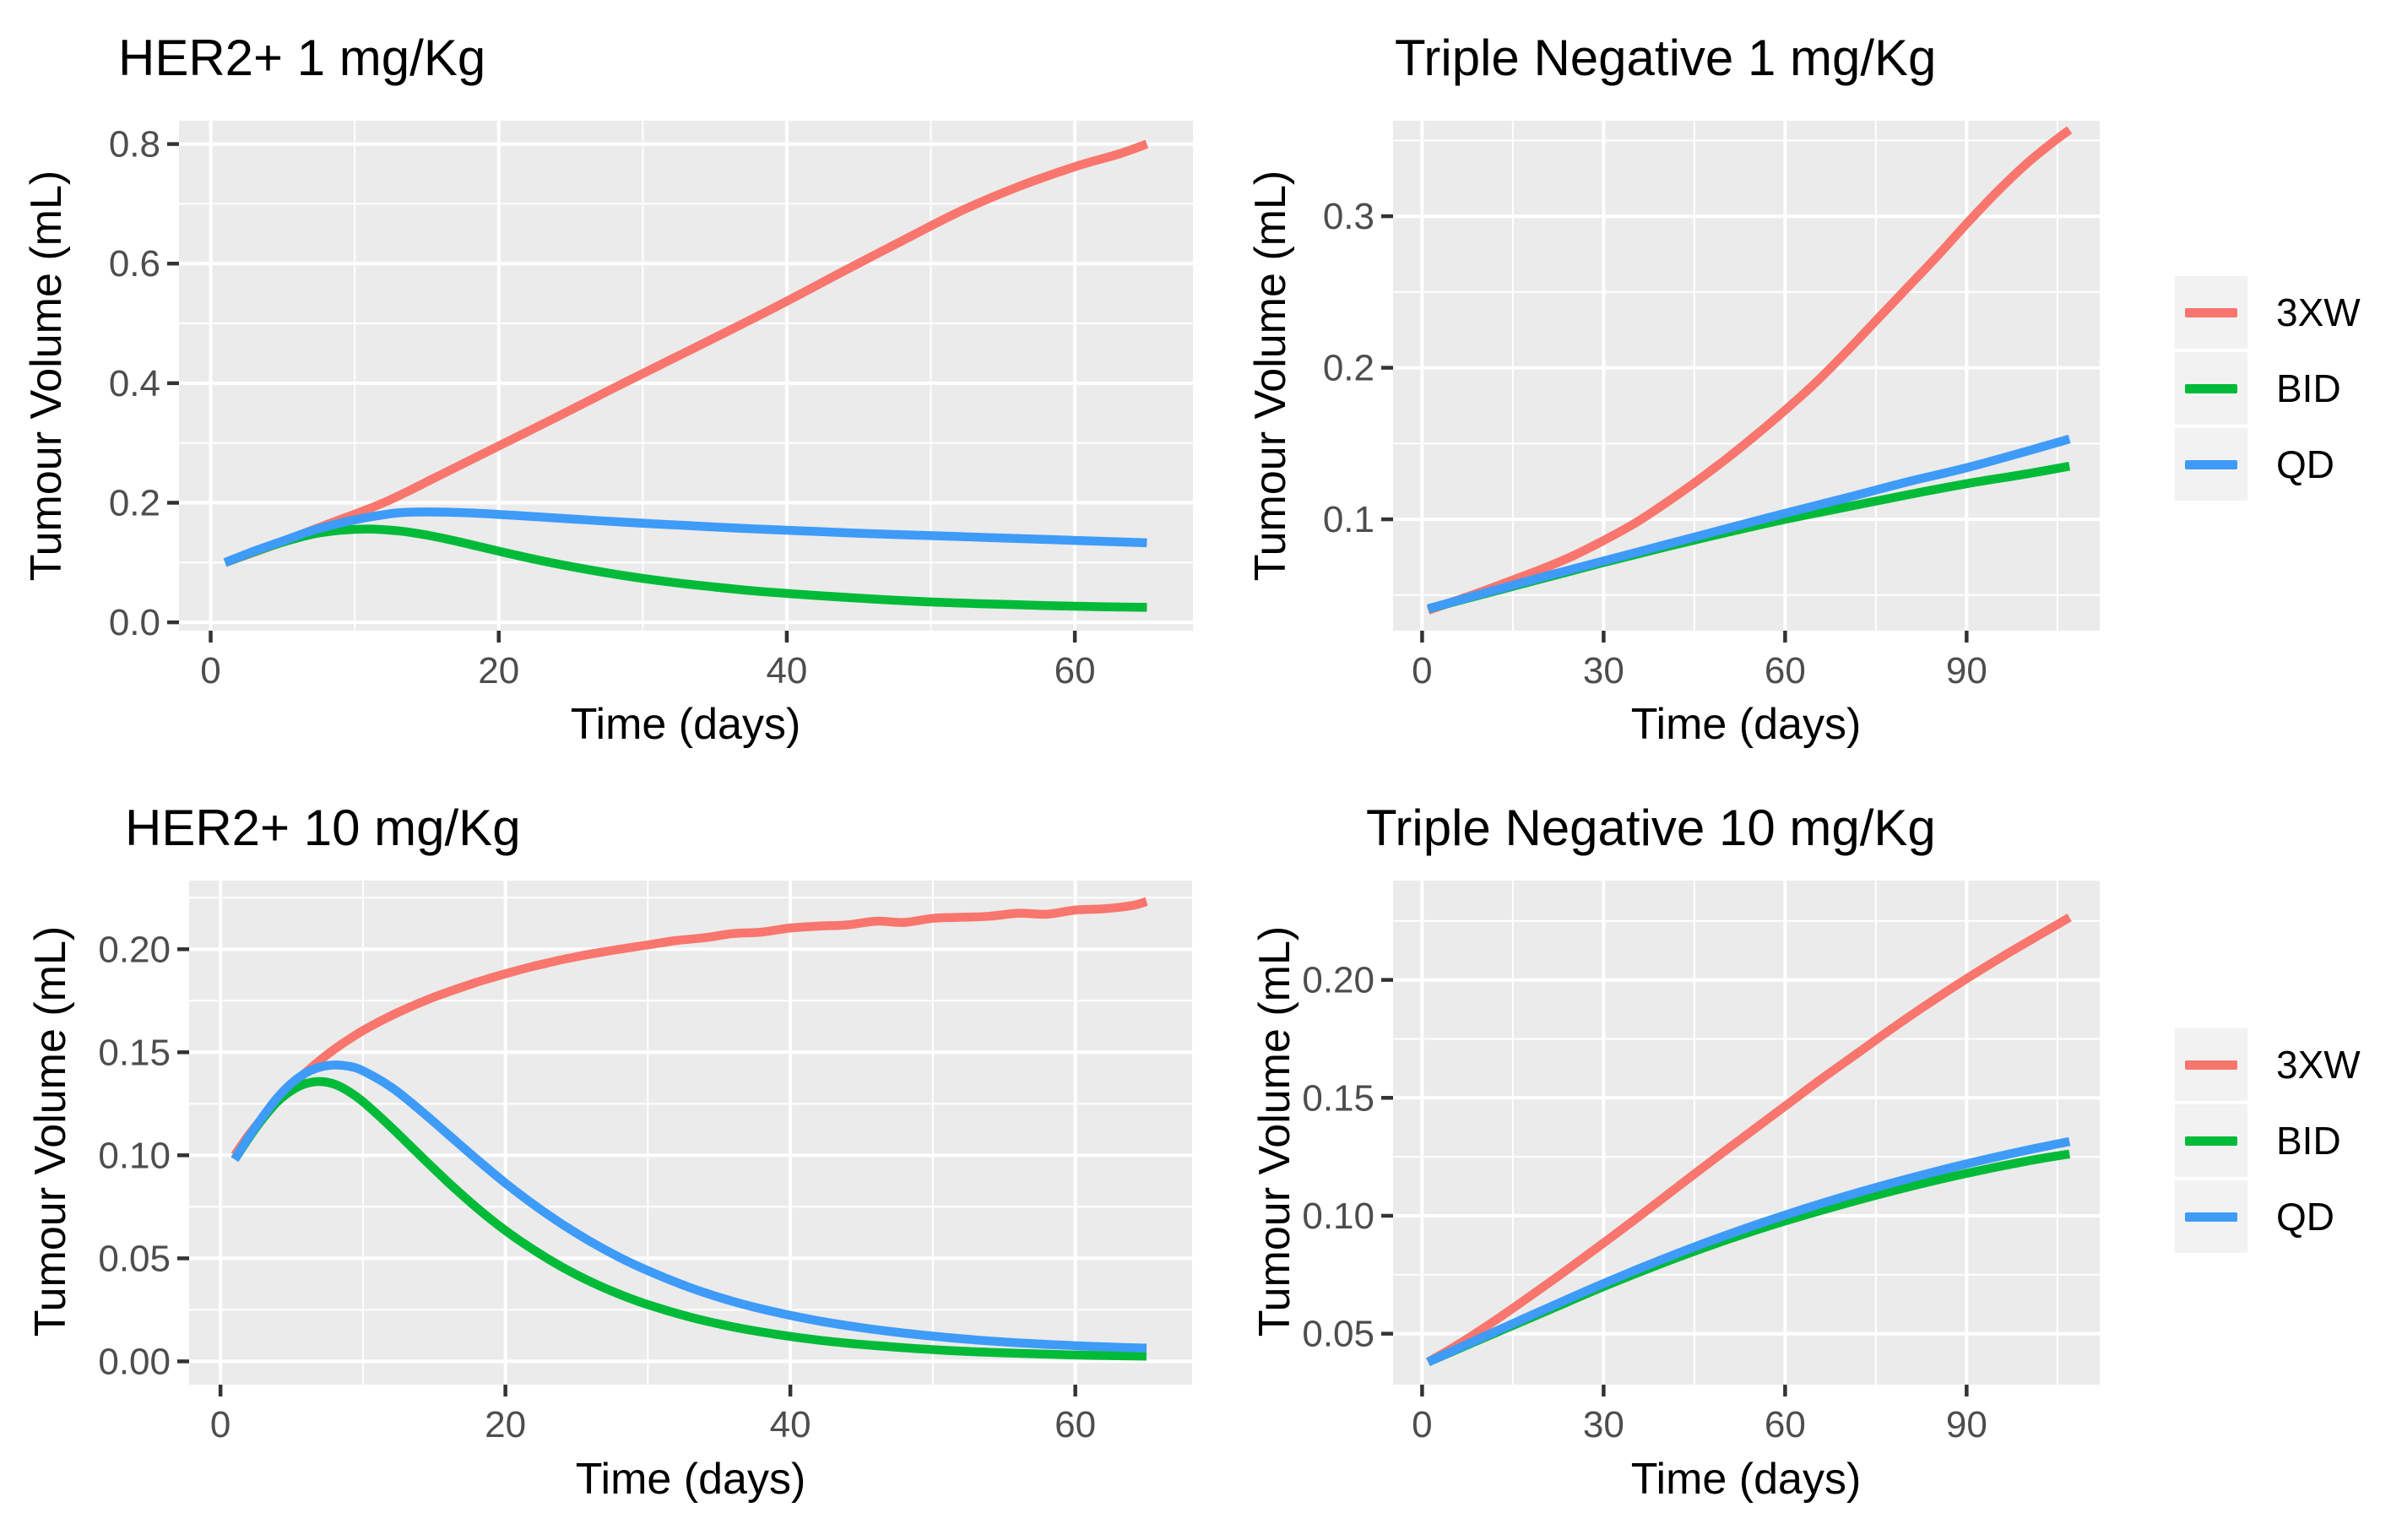 The height and width of the screenshot is (1540, 2391). What do you see at coordinates (1746, 1479) in the screenshot?
I see `x-axis-label-tn-10mgkg: Time (days)` at bounding box center [1746, 1479].